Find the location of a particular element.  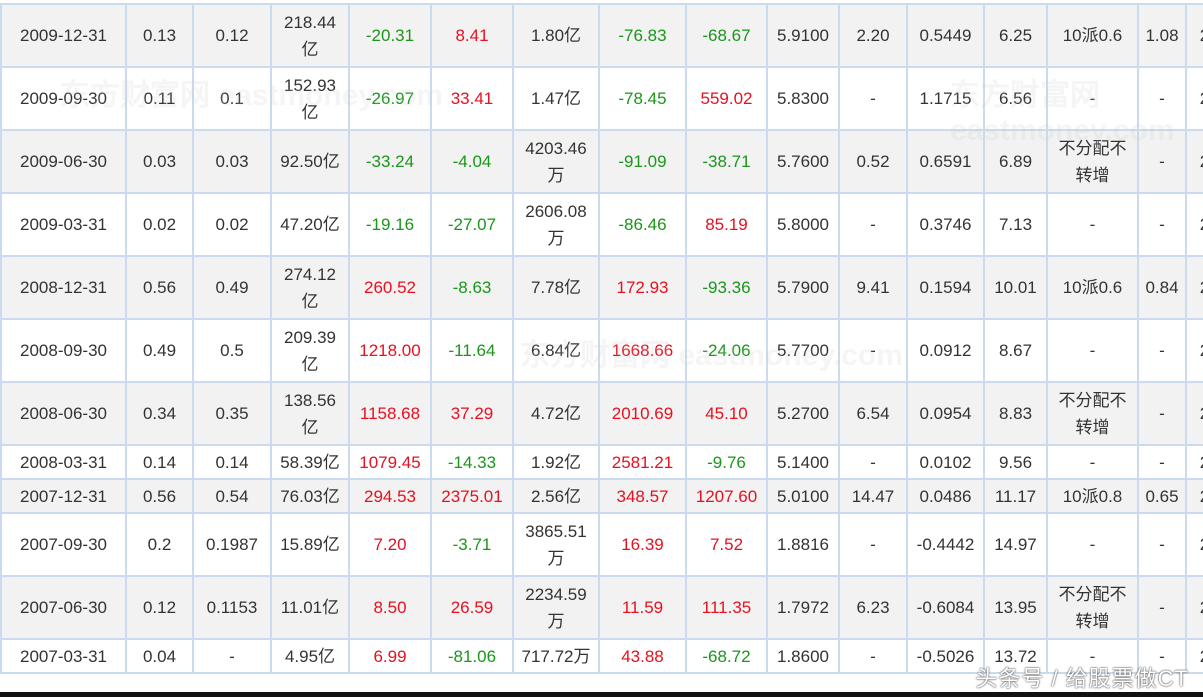

table-cell: 0.52 is located at coordinates (873, 161).